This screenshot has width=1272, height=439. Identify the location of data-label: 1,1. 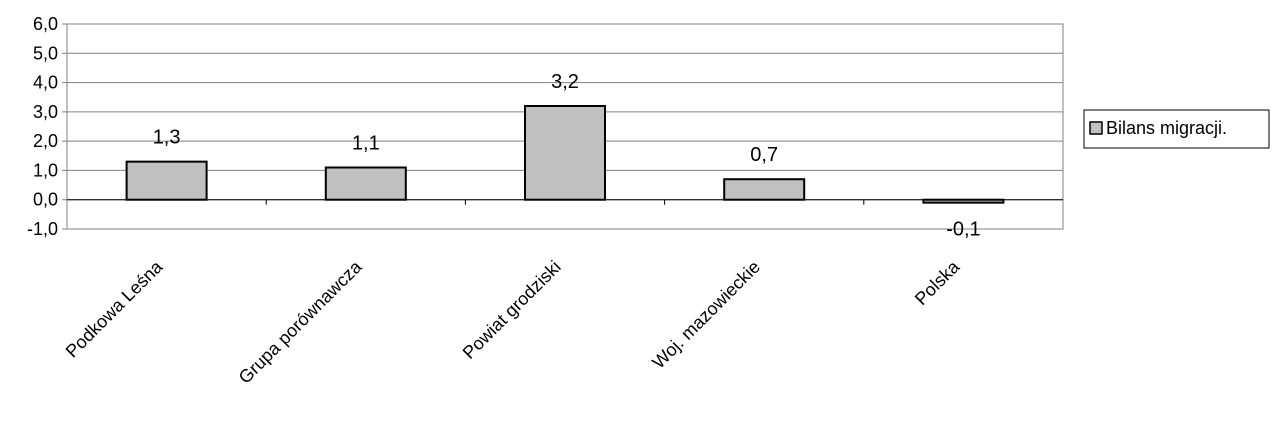
(366, 144).